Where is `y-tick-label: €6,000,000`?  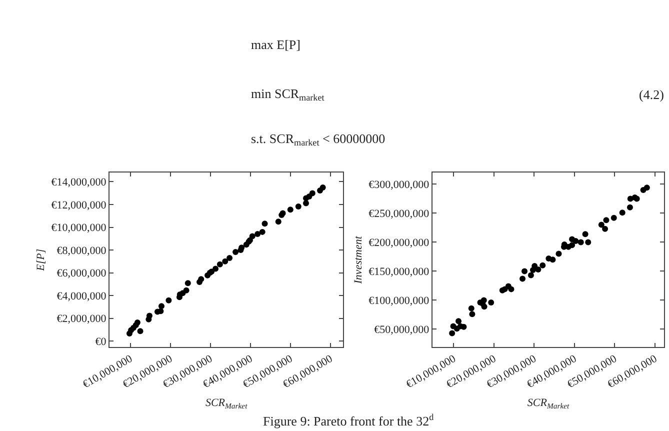
y-tick-label: €6,000,000 is located at coordinates (81, 274).